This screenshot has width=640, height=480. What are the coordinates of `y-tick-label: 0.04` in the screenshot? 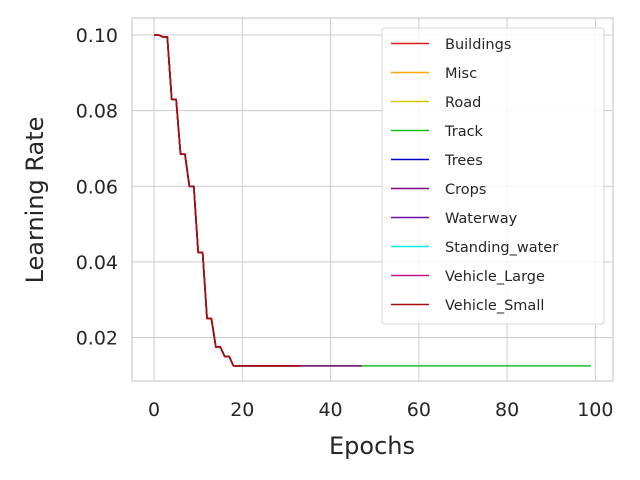 It's located at (97, 263).